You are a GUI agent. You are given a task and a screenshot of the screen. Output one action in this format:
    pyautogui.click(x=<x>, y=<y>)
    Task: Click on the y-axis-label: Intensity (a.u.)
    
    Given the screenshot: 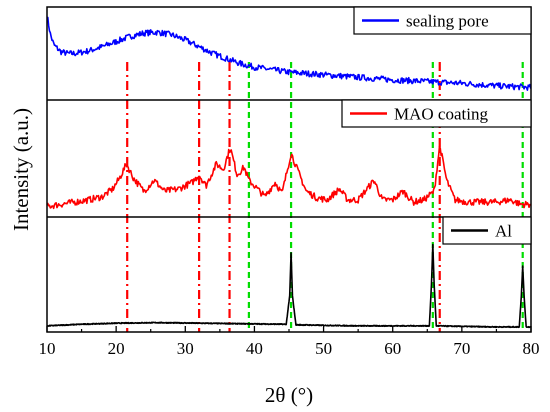 What is the action you would take?
    pyautogui.click(x=21, y=169)
    